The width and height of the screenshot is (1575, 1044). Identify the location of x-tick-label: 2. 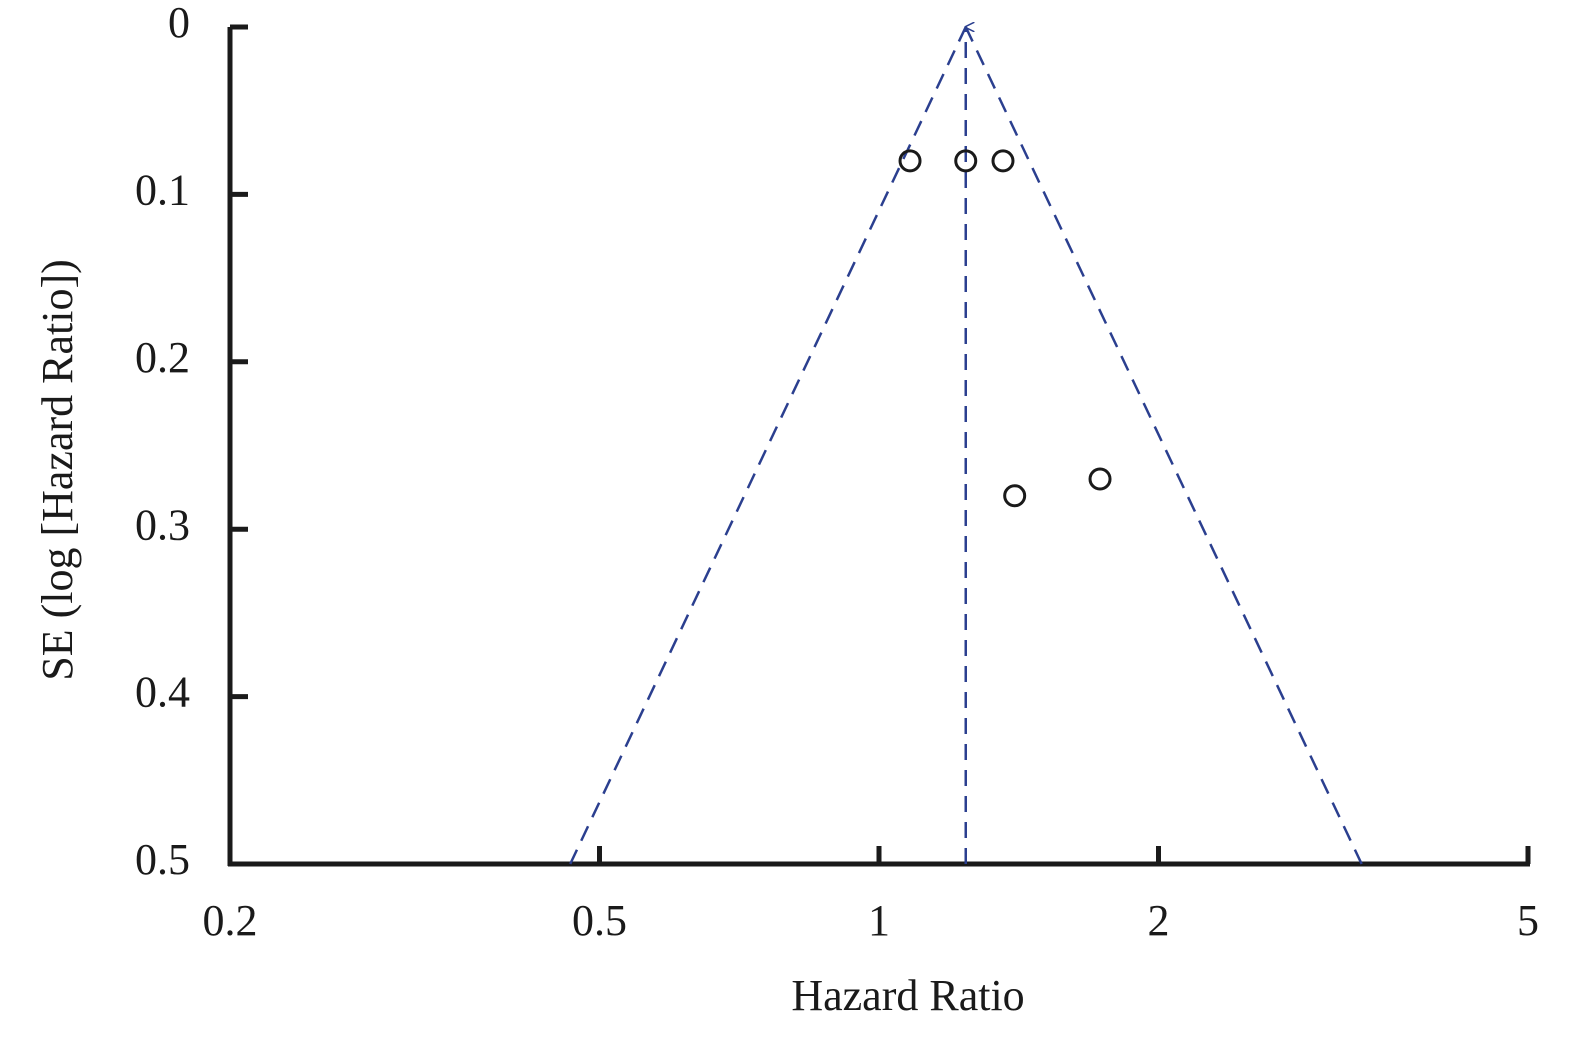
(1159, 920).